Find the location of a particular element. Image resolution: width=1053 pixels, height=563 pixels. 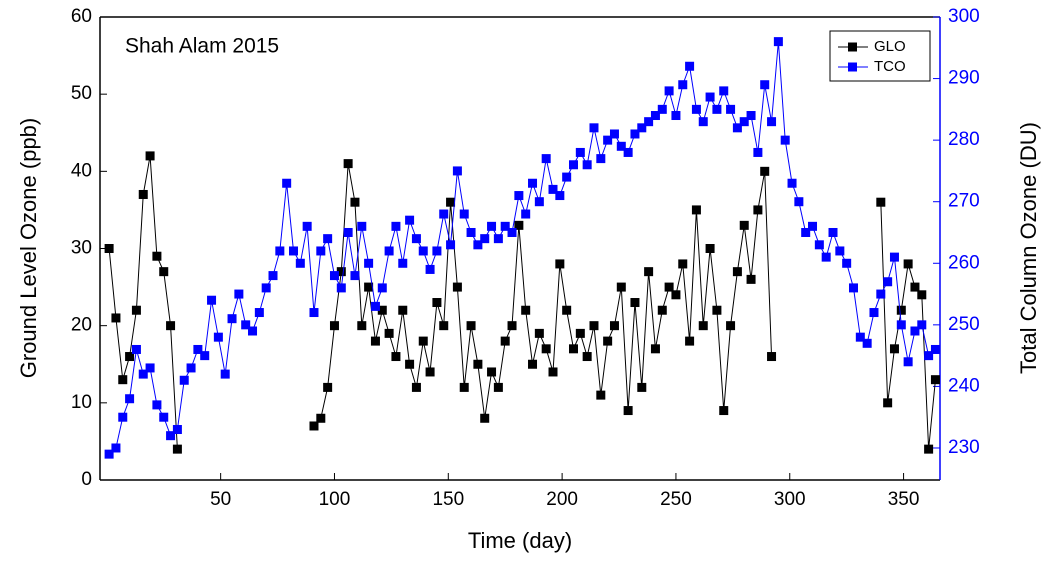

y2-tick-label: 300 is located at coordinates (964, 16).